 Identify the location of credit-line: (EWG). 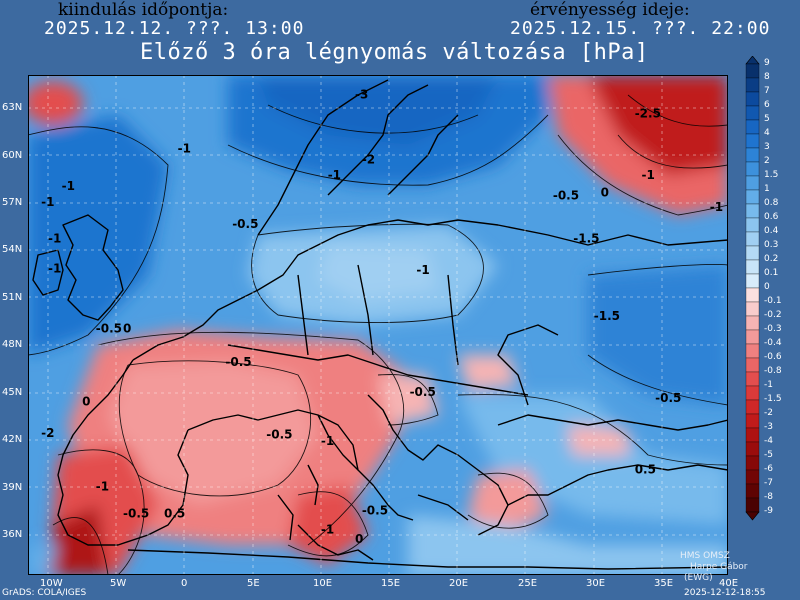
(698, 578).